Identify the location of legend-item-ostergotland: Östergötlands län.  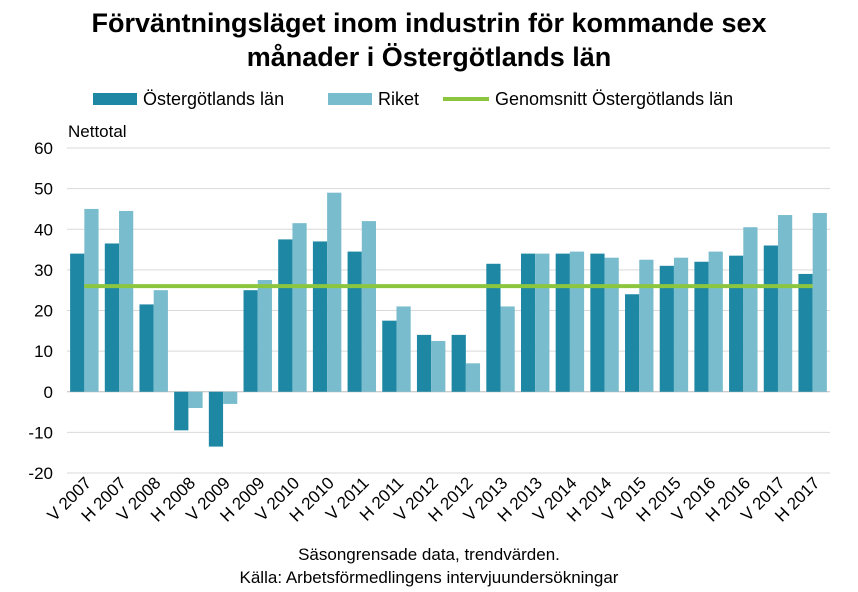
(188, 99).